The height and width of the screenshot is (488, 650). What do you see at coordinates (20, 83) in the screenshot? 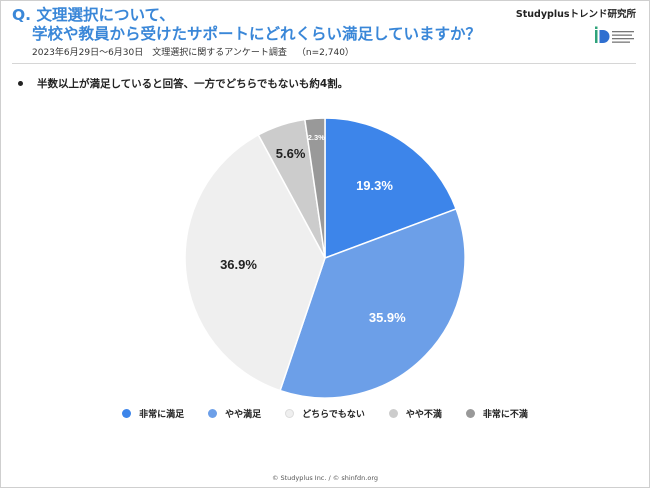
I see `bullet-dot-icon` at bounding box center [20, 83].